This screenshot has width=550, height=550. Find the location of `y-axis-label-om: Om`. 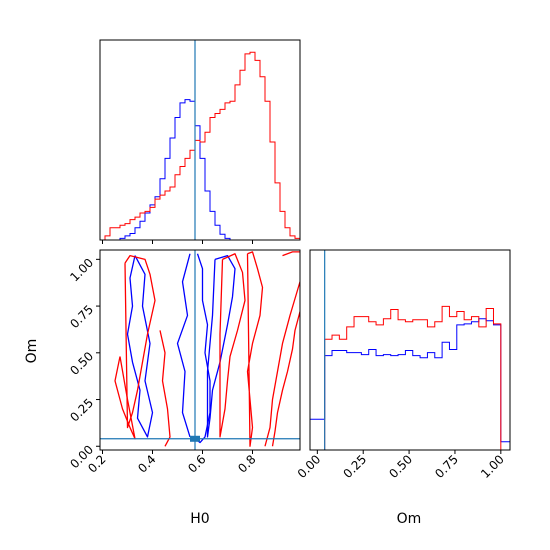

y-axis-label-om: Om is located at coordinates (32, 351).